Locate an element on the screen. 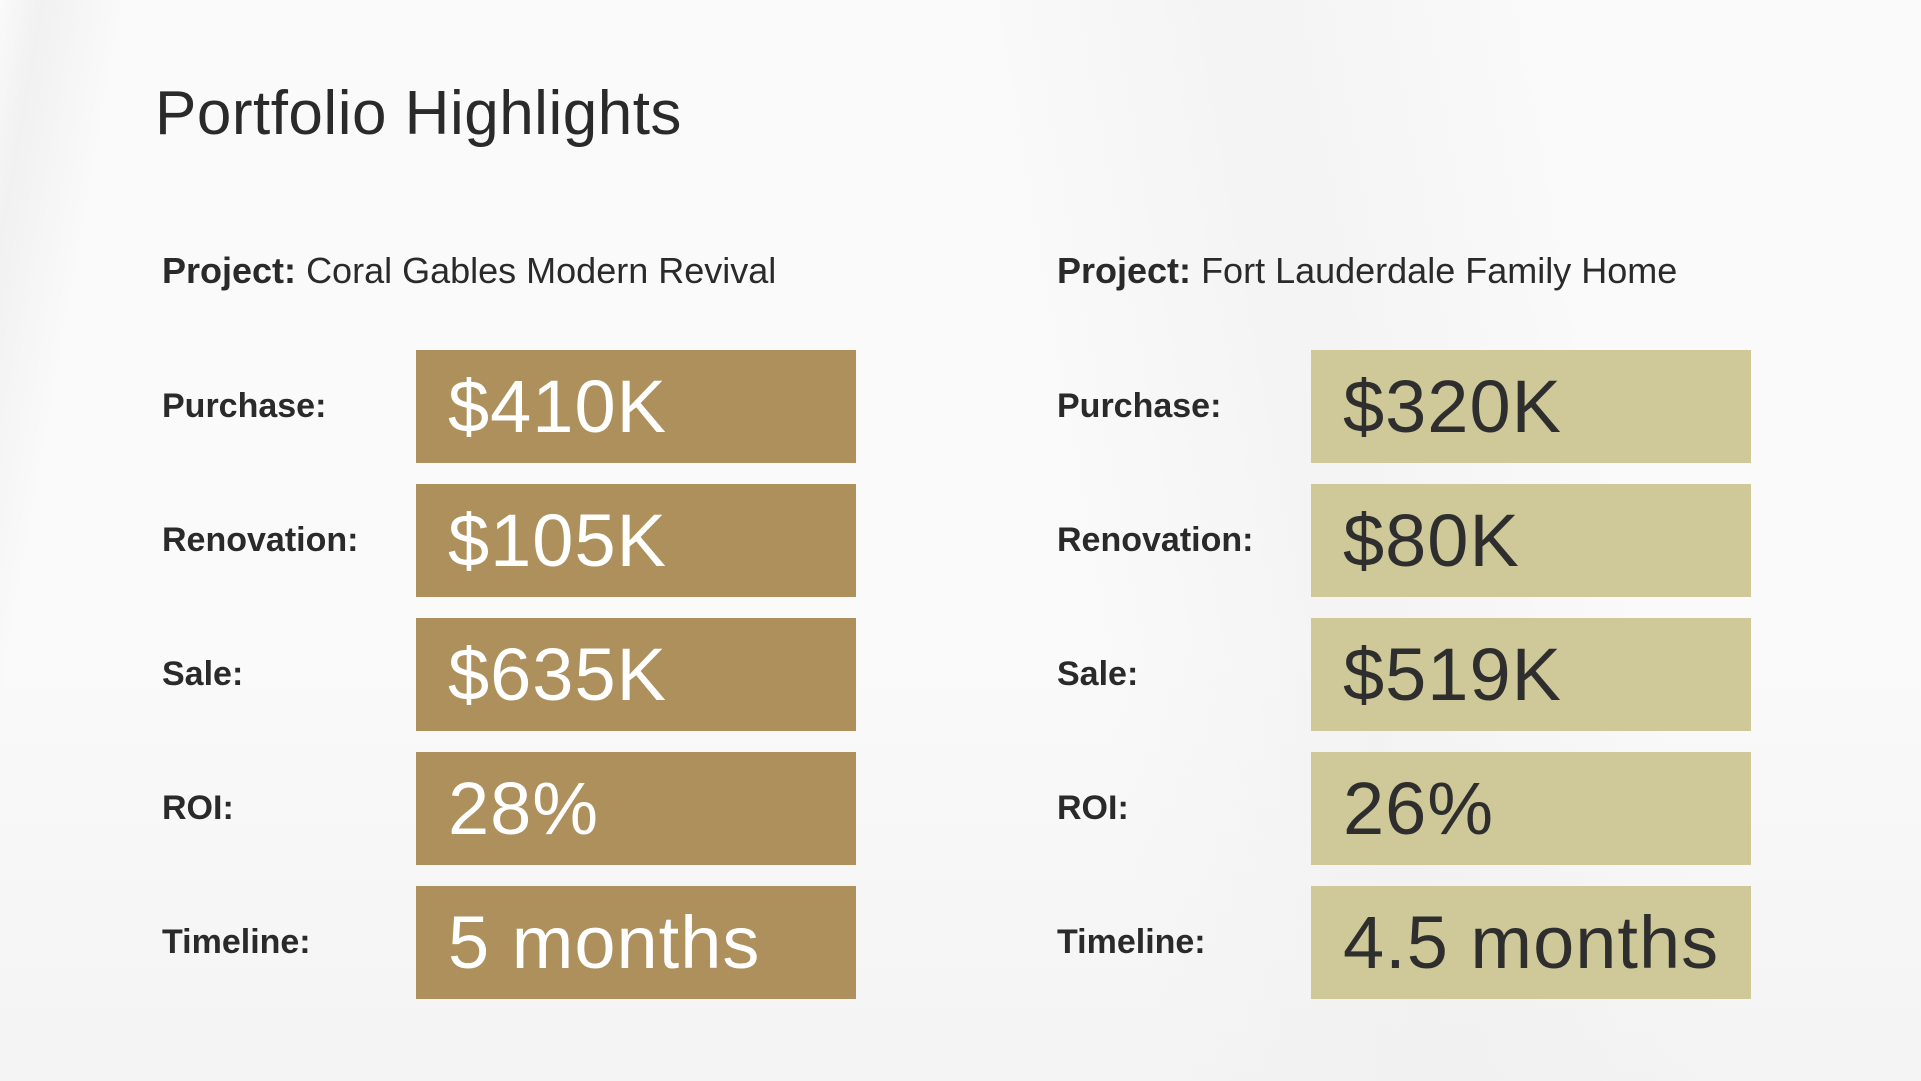  metric-row-roi: ROI: 26% is located at coordinates (1404, 808).